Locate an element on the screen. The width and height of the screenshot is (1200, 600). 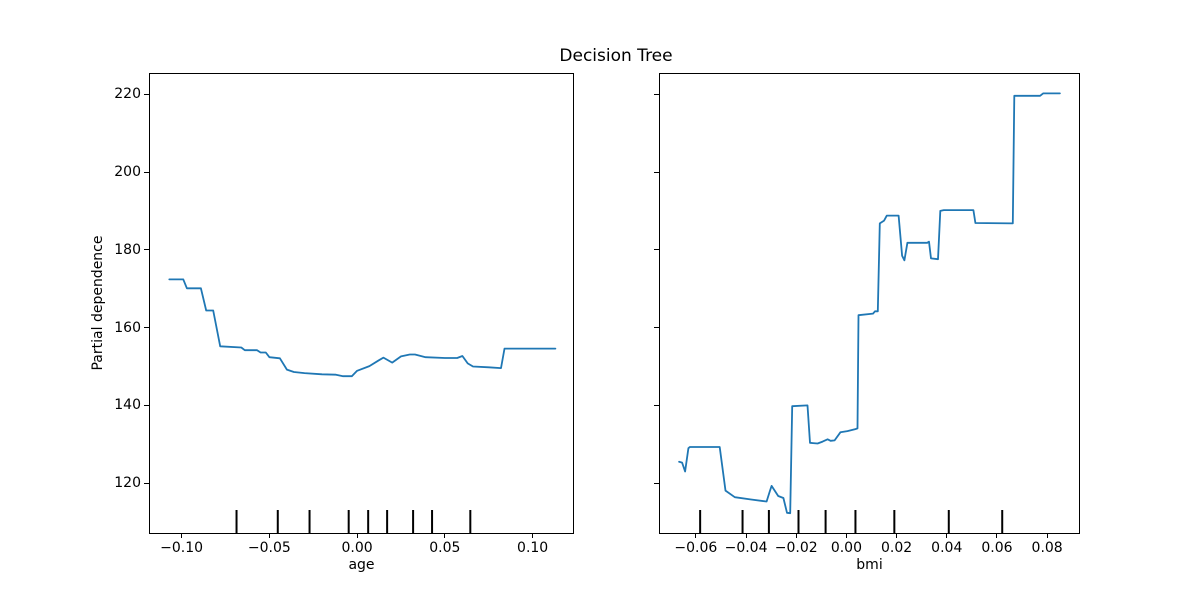
y-tick-label: 120 is located at coordinates (127, 483).